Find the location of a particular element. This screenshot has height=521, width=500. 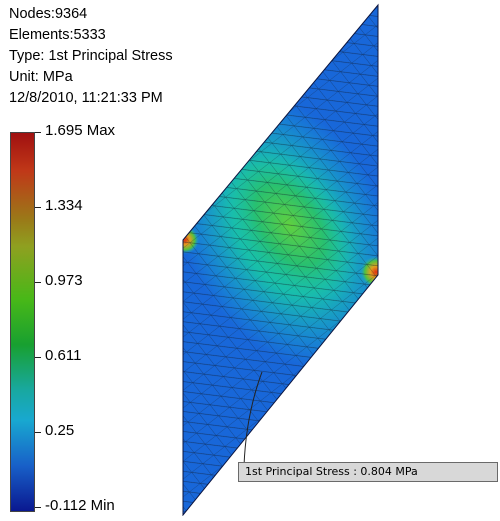

probe-readout: 1st Principal Stress : 0.804 MPa is located at coordinates (368, 472).